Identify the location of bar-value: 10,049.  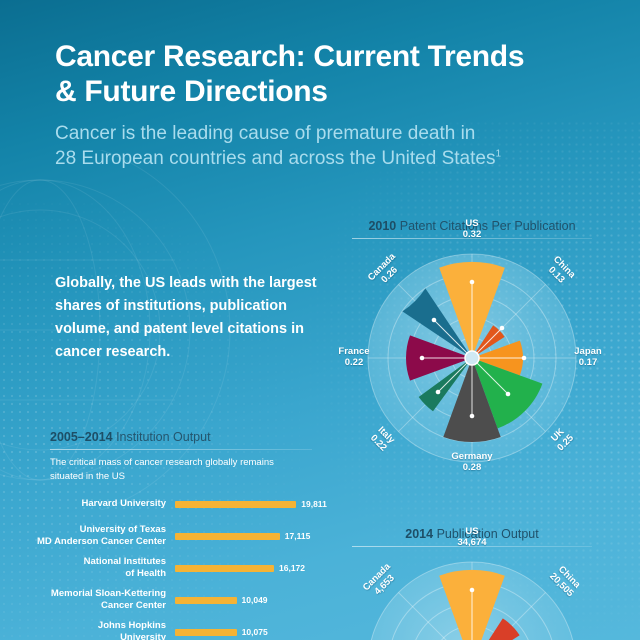
(254, 600).